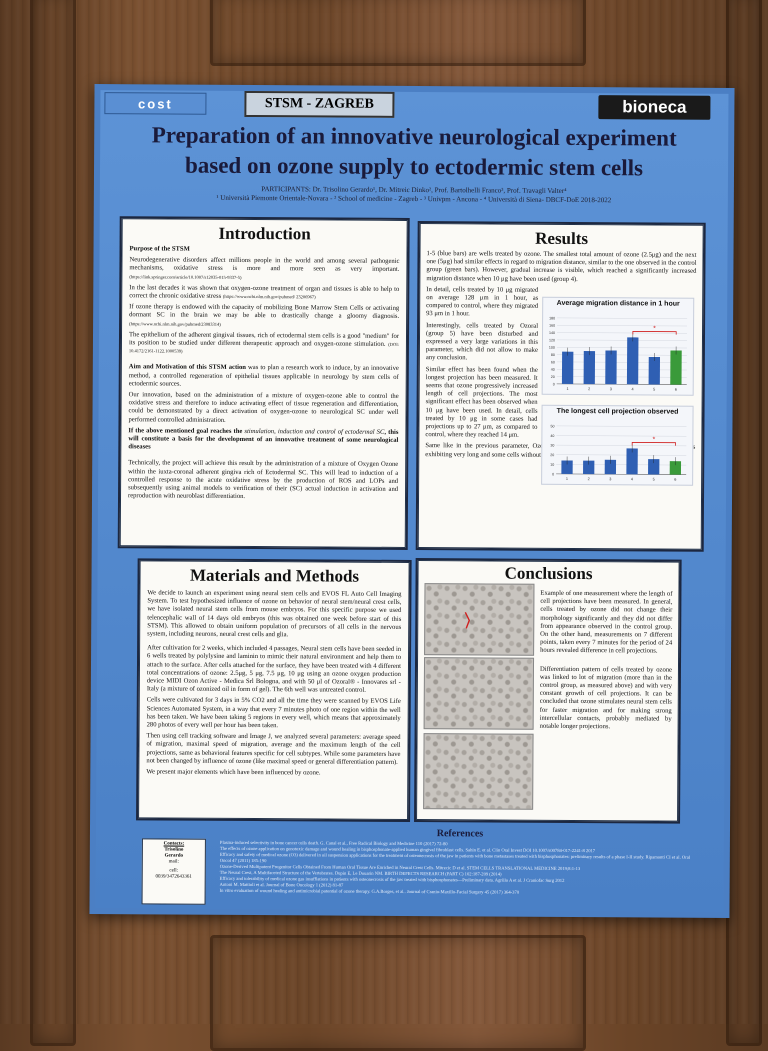 The height and width of the screenshot is (1051, 768). I want to click on bioneca-logo: bioneca, so click(654, 107).